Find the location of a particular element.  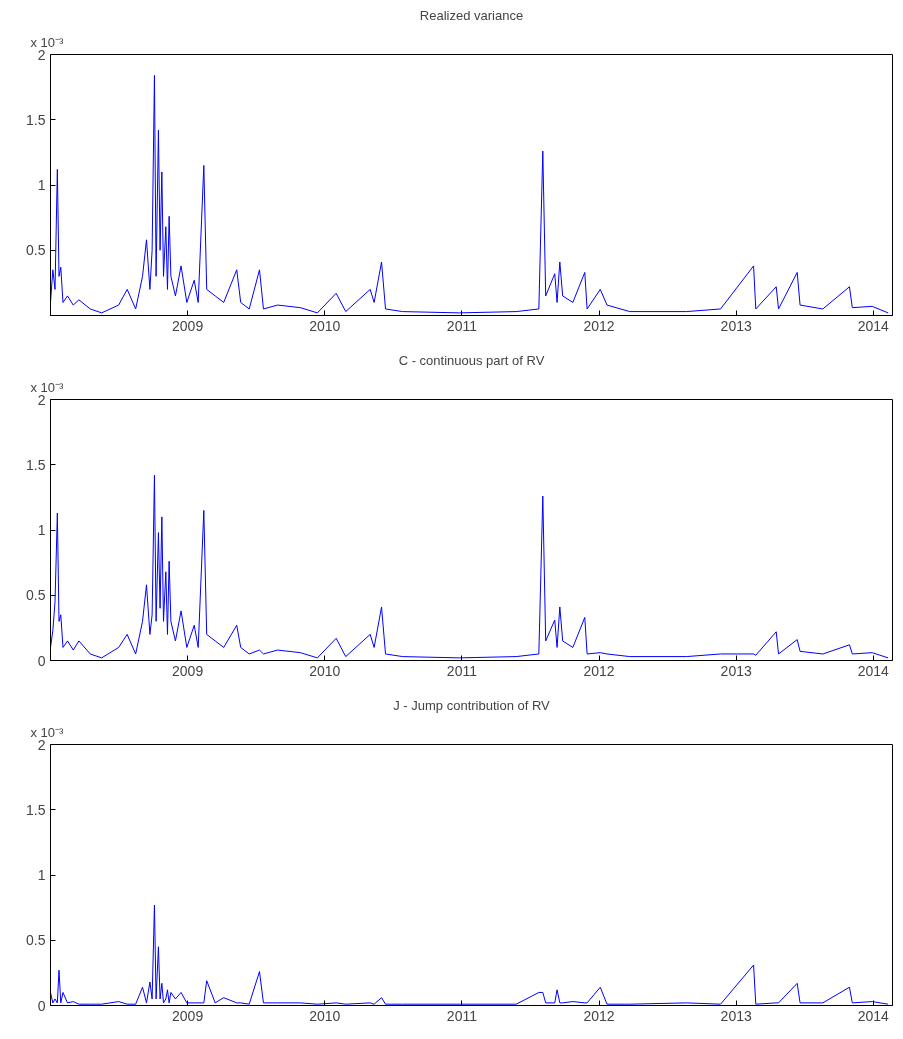

chart-title: C - continuous part of RV is located at coordinates (471, 360).